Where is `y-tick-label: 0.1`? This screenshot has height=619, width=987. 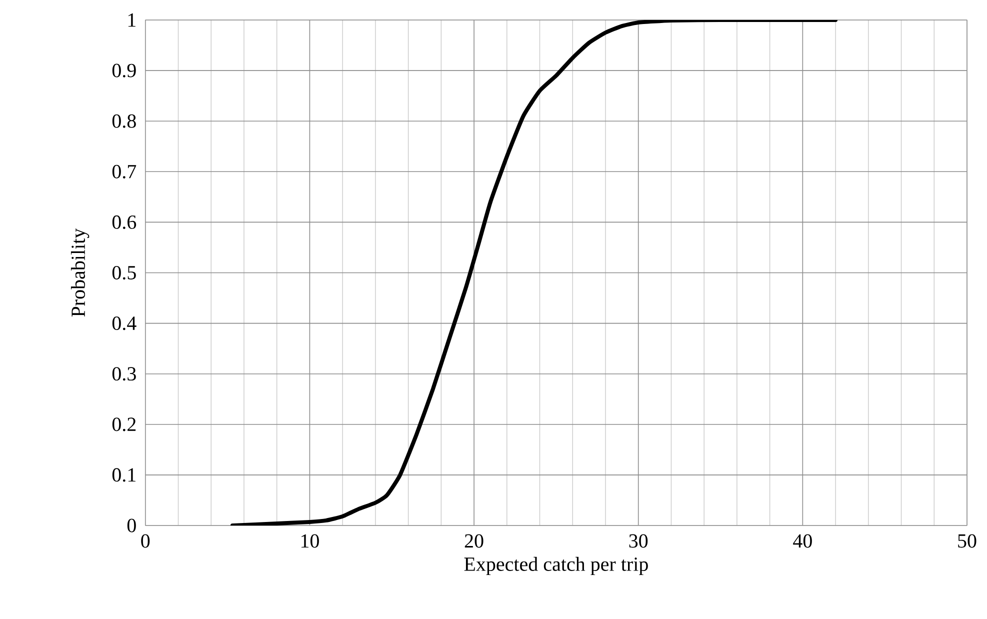
y-tick-label: 0.1 is located at coordinates (124, 475).